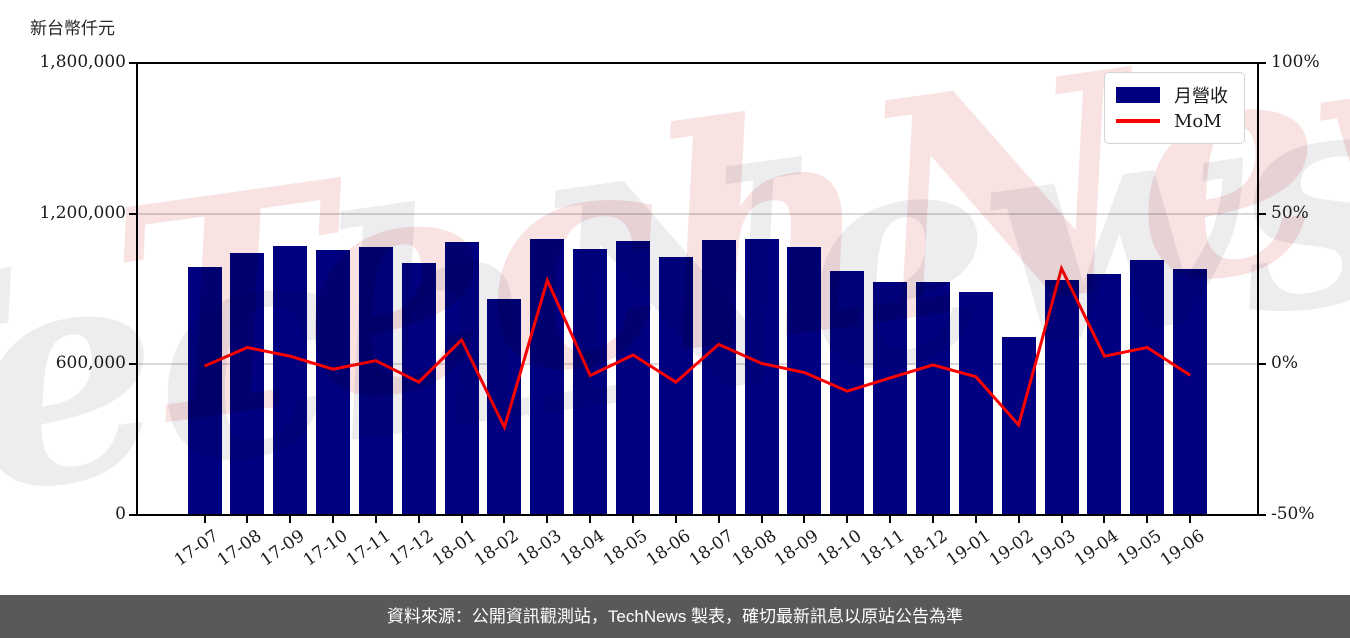 This screenshot has height=638, width=1350. What do you see at coordinates (1293, 514) in the screenshot?
I see `right-tick-label-0: -50%` at bounding box center [1293, 514].